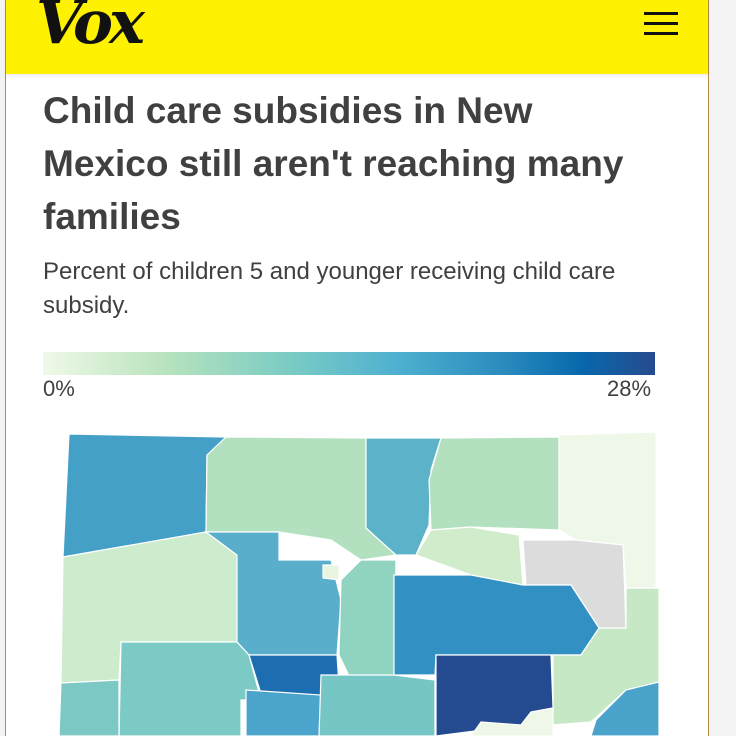 The width and height of the screenshot is (736, 736). I want to click on hamburger-menu-icon, so click(661, 24).